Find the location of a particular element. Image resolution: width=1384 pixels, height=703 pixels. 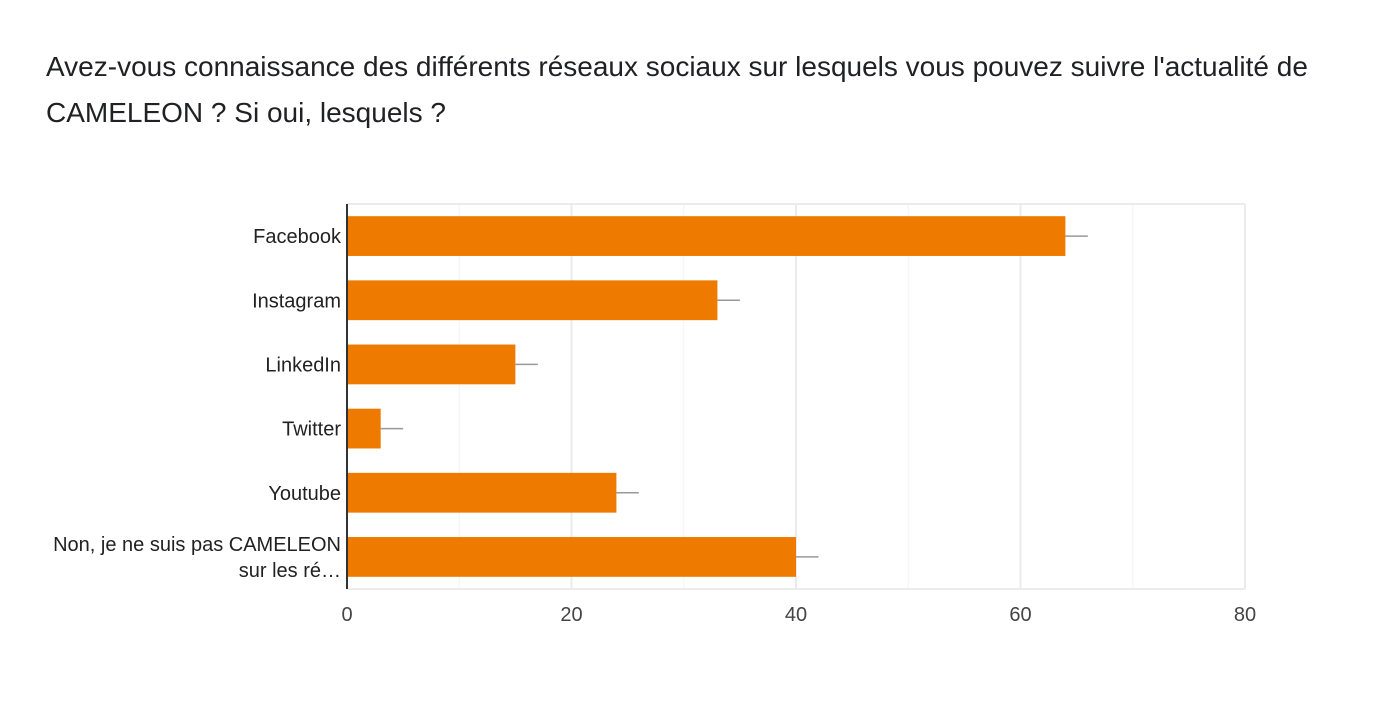

category-label: Youtube is located at coordinates (304, 494).